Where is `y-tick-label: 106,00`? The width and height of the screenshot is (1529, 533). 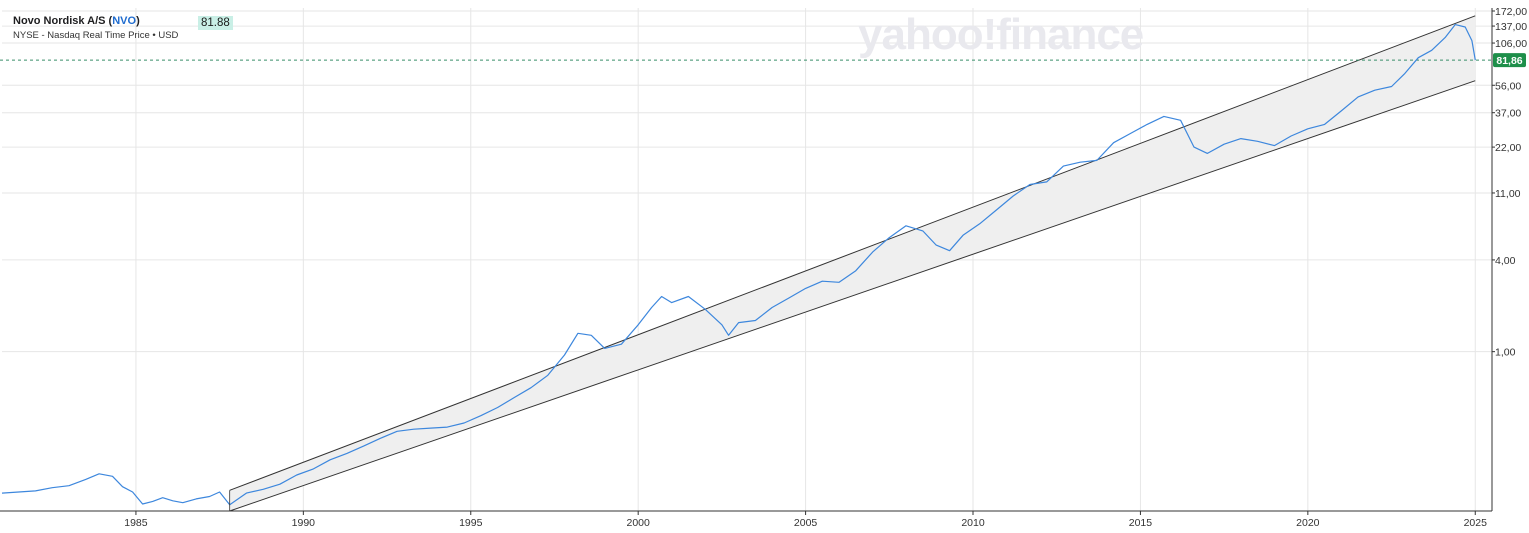
y-tick-label: 106,00 is located at coordinates (1511, 44).